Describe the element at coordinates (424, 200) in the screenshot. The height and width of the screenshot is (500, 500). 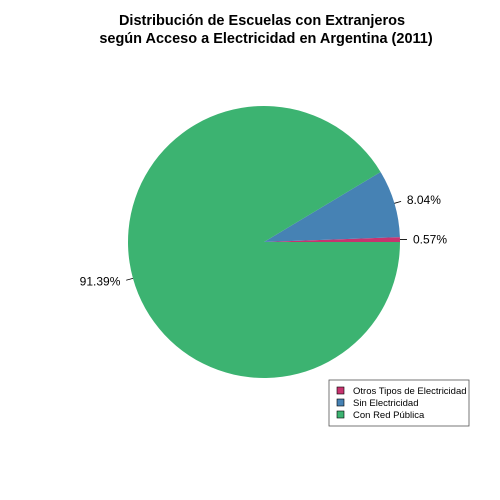
I see `slice-label-1: 8.04%` at that location.